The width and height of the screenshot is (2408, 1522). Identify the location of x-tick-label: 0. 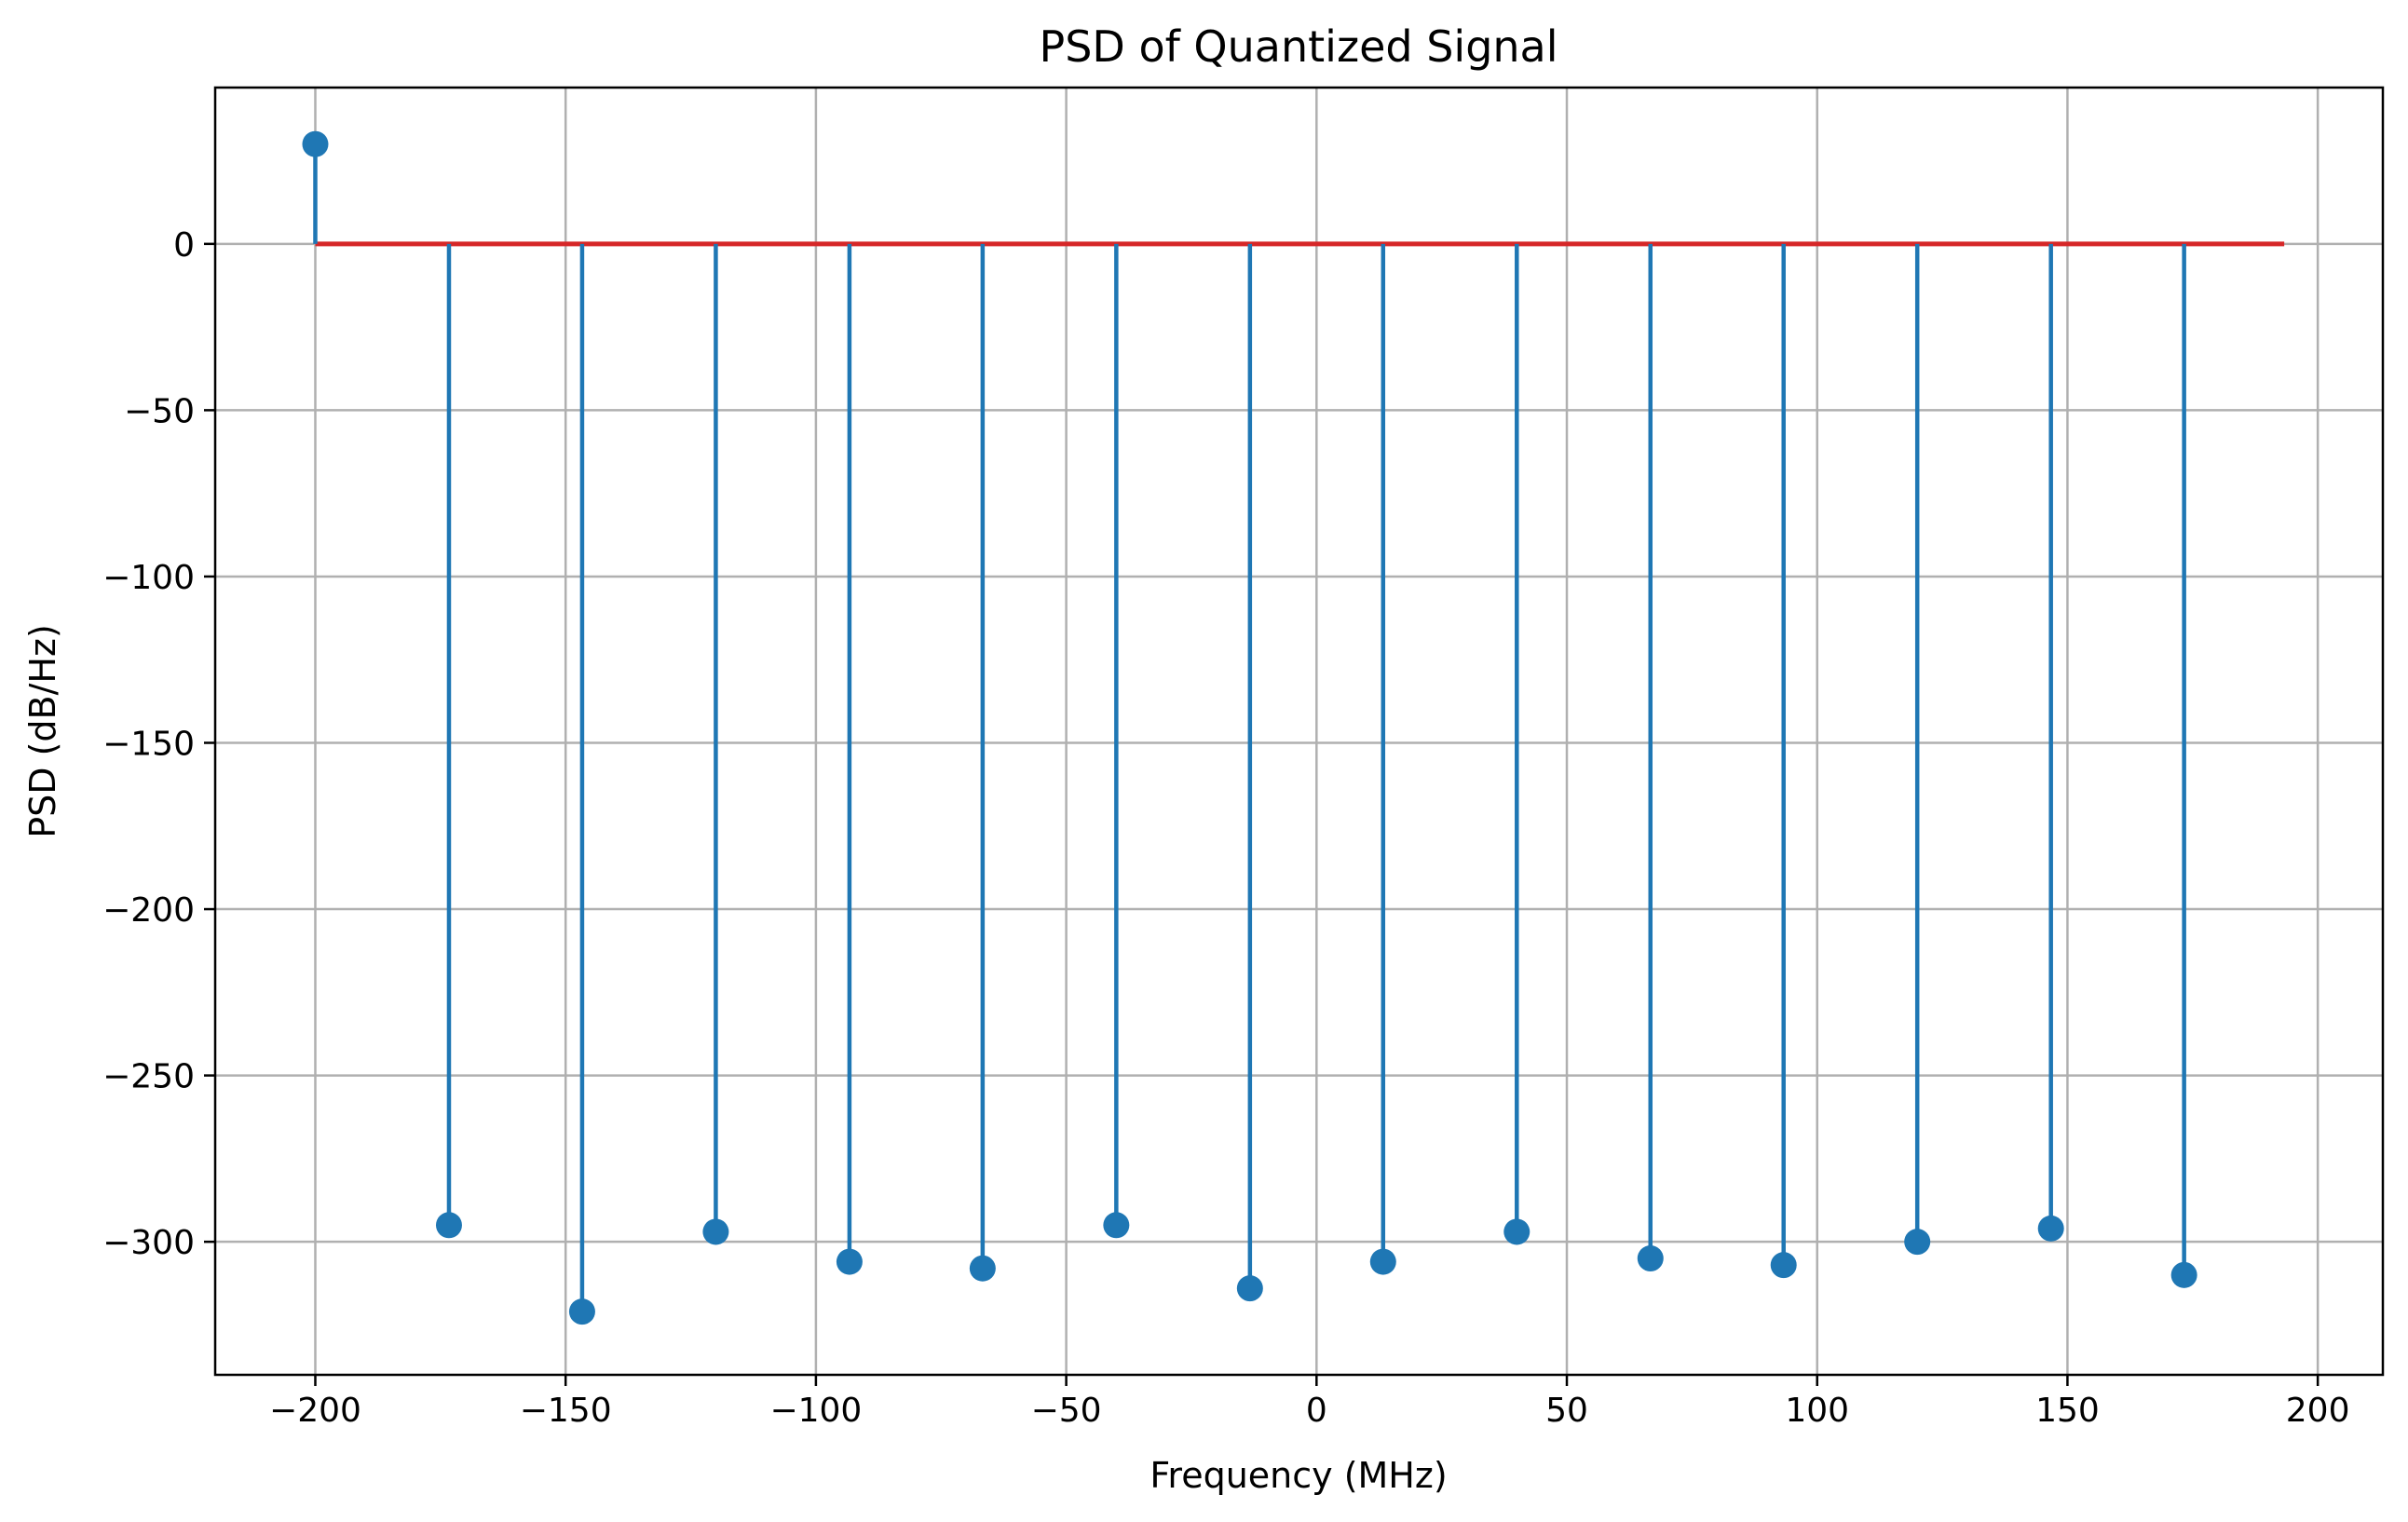
(1316, 1411).